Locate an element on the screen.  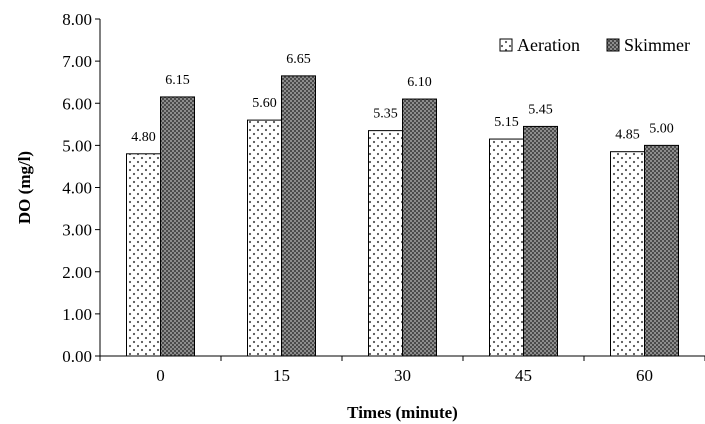
y-tick-label: 3.00 is located at coordinates (77, 230).